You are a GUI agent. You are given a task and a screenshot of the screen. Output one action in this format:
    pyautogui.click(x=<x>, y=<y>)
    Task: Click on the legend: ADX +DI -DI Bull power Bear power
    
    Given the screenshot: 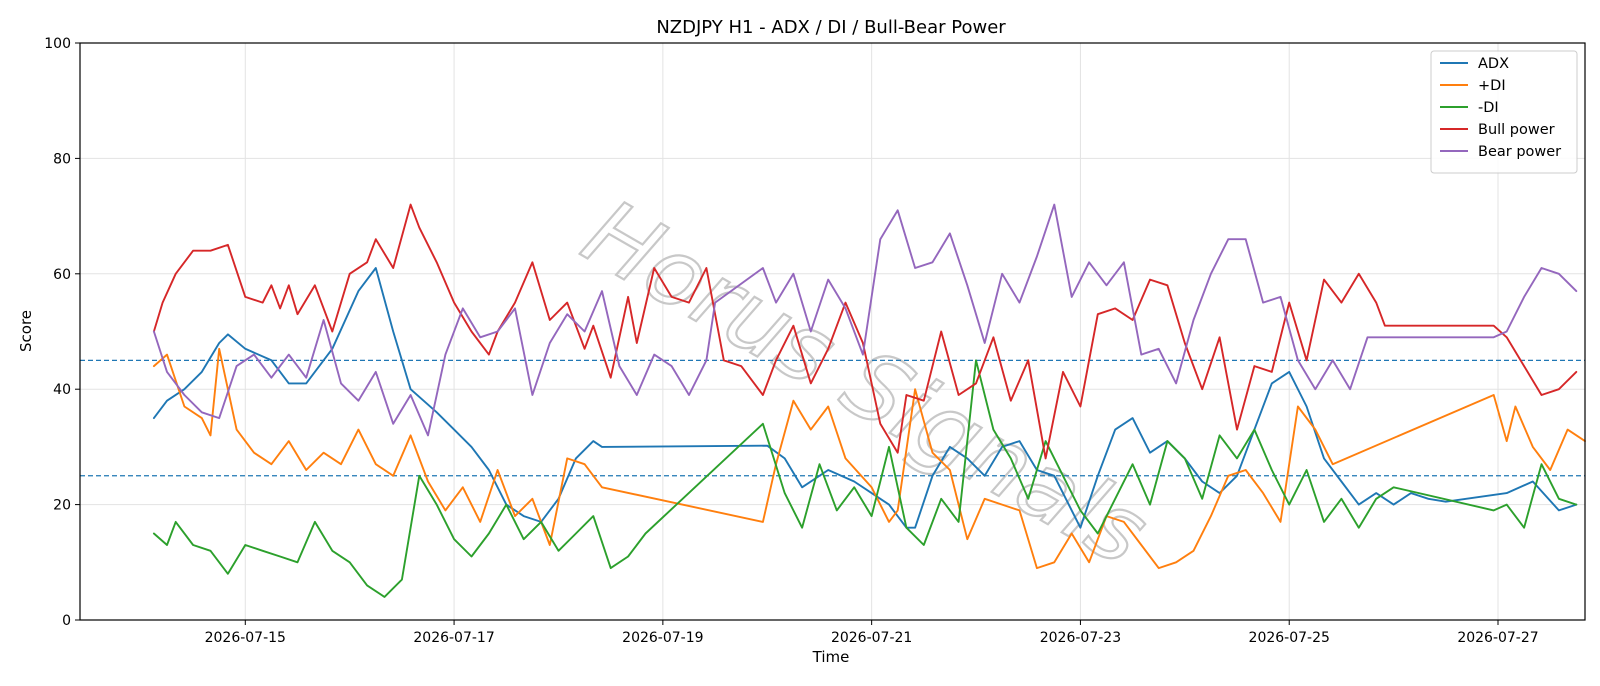 What is the action you would take?
    pyautogui.click(x=1504, y=112)
    